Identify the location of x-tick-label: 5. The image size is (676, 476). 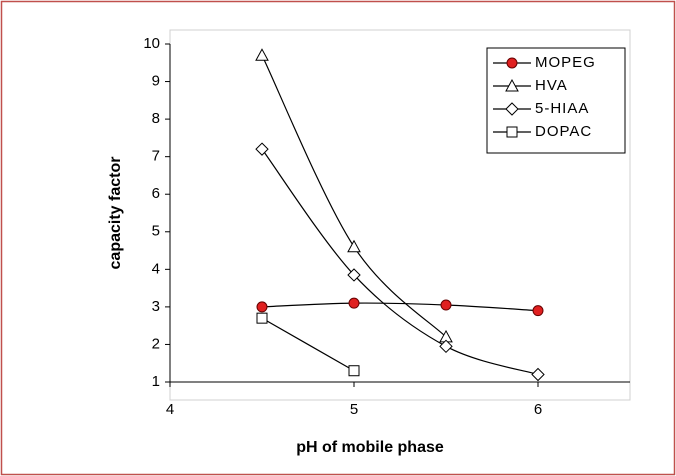
(354, 409).